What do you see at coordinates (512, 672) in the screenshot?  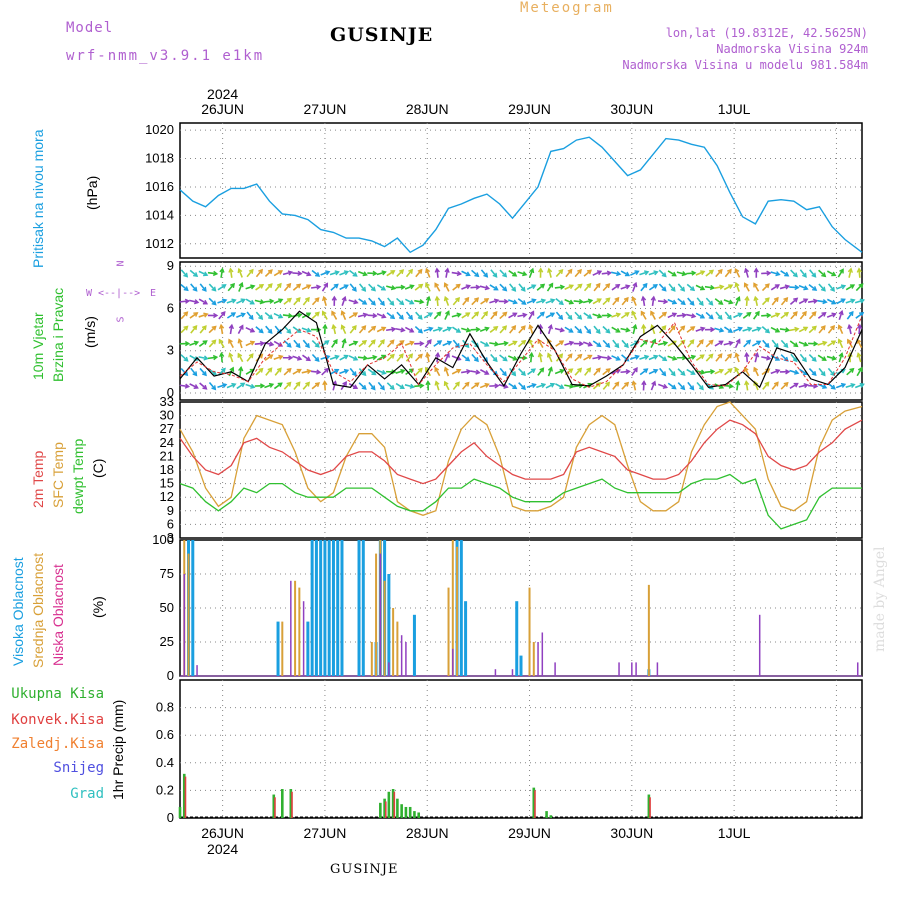 I see `cloud-bar-low` at bounding box center [512, 672].